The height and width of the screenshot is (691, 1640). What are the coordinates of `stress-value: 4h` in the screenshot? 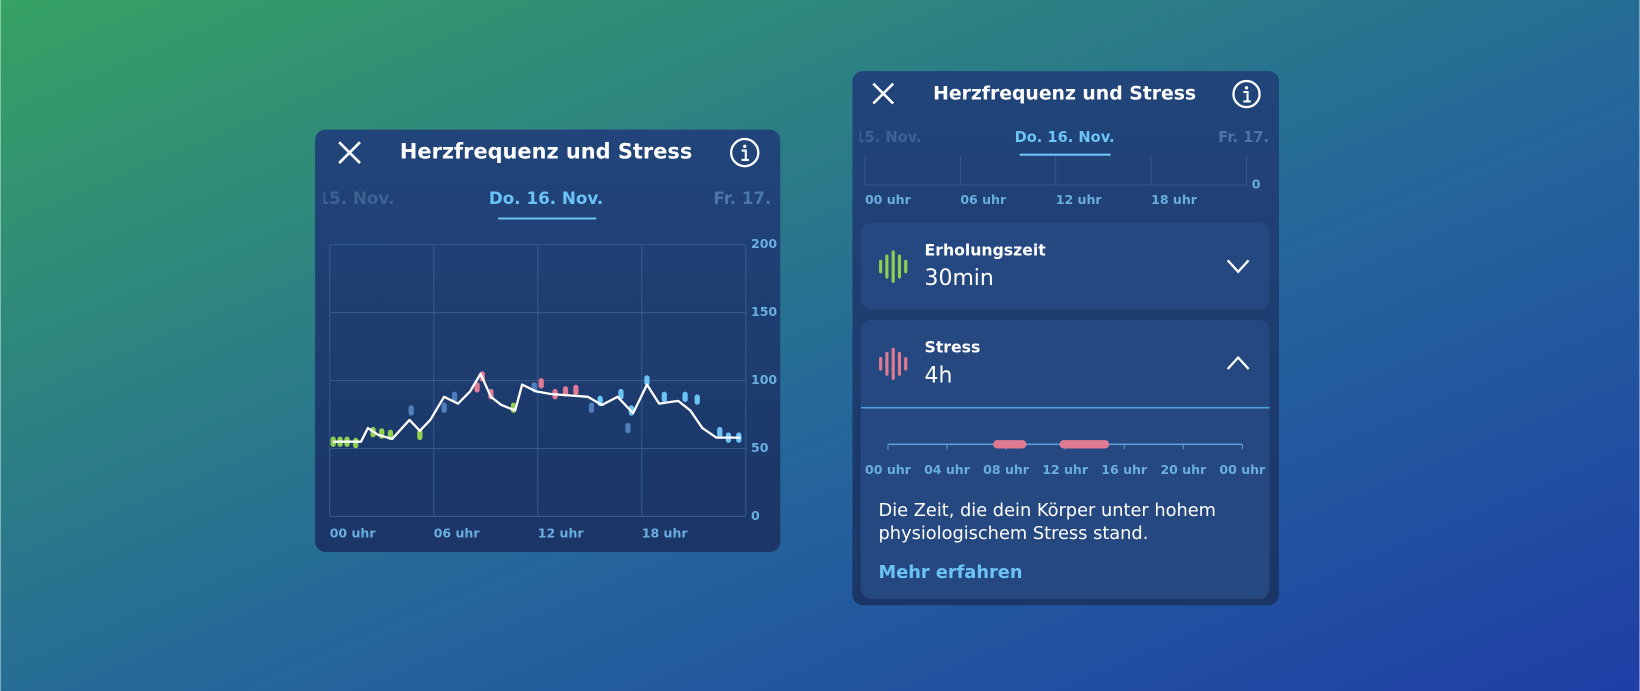 It's located at (939, 375).